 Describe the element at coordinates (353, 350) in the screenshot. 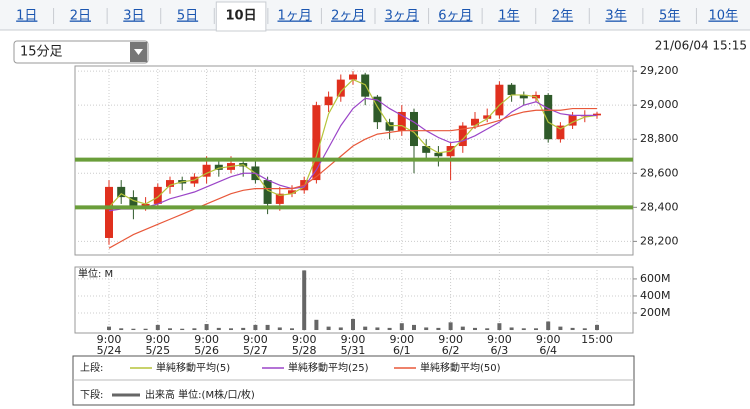

I see `x-tick-date: 5/31` at that location.